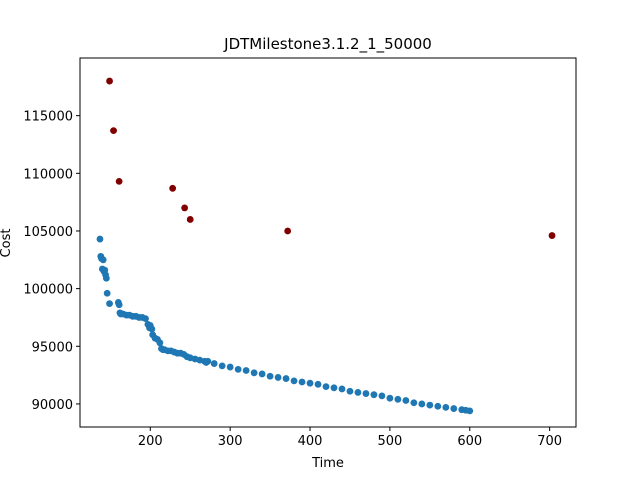 This screenshot has height=484, width=640. What do you see at coordinates (389, 441) in the screenshot?
I see `x-tick-label: 500` at bounding box center [389, 441].